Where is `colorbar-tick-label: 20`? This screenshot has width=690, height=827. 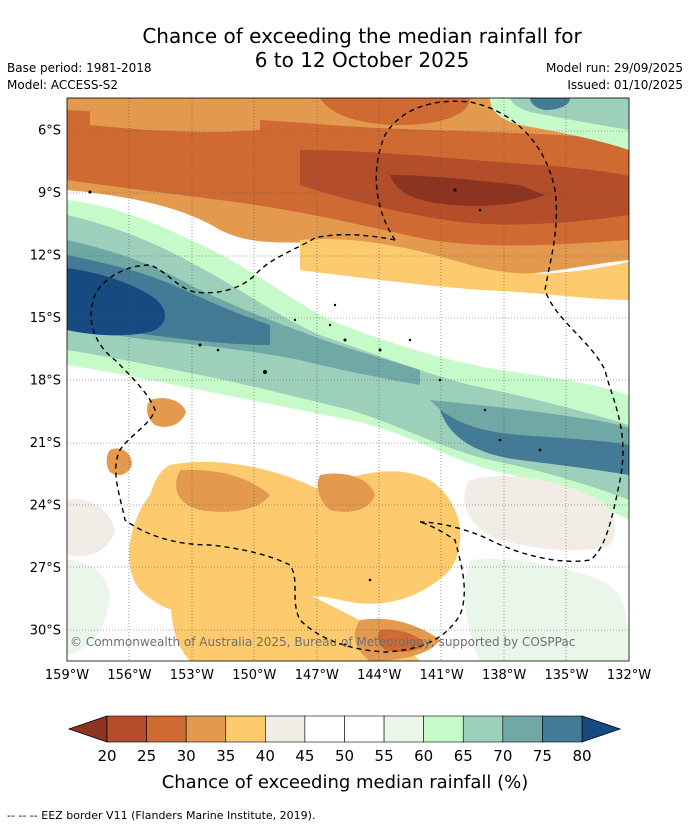 colorbar-tick-label: 20 is located at coordinates (106, 756).